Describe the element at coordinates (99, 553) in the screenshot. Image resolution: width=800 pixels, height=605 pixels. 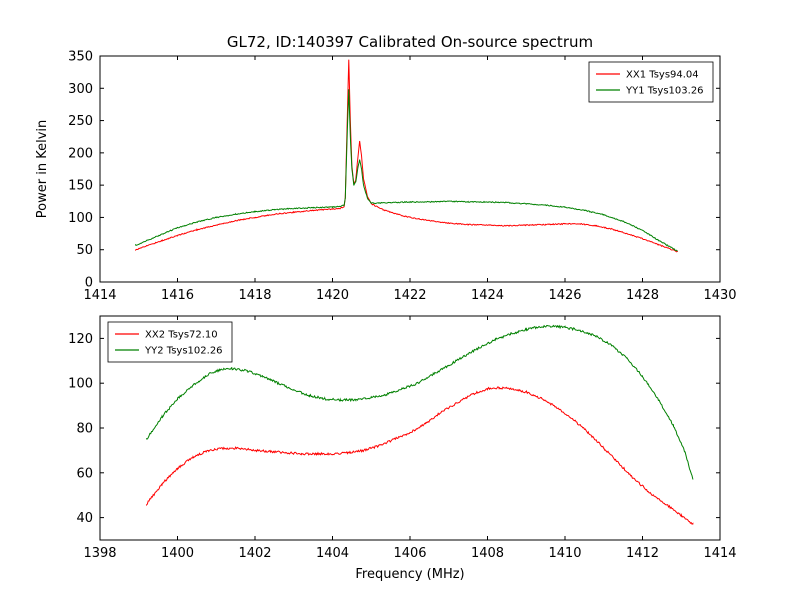
I see `x-tick-label: 1398` at that location.